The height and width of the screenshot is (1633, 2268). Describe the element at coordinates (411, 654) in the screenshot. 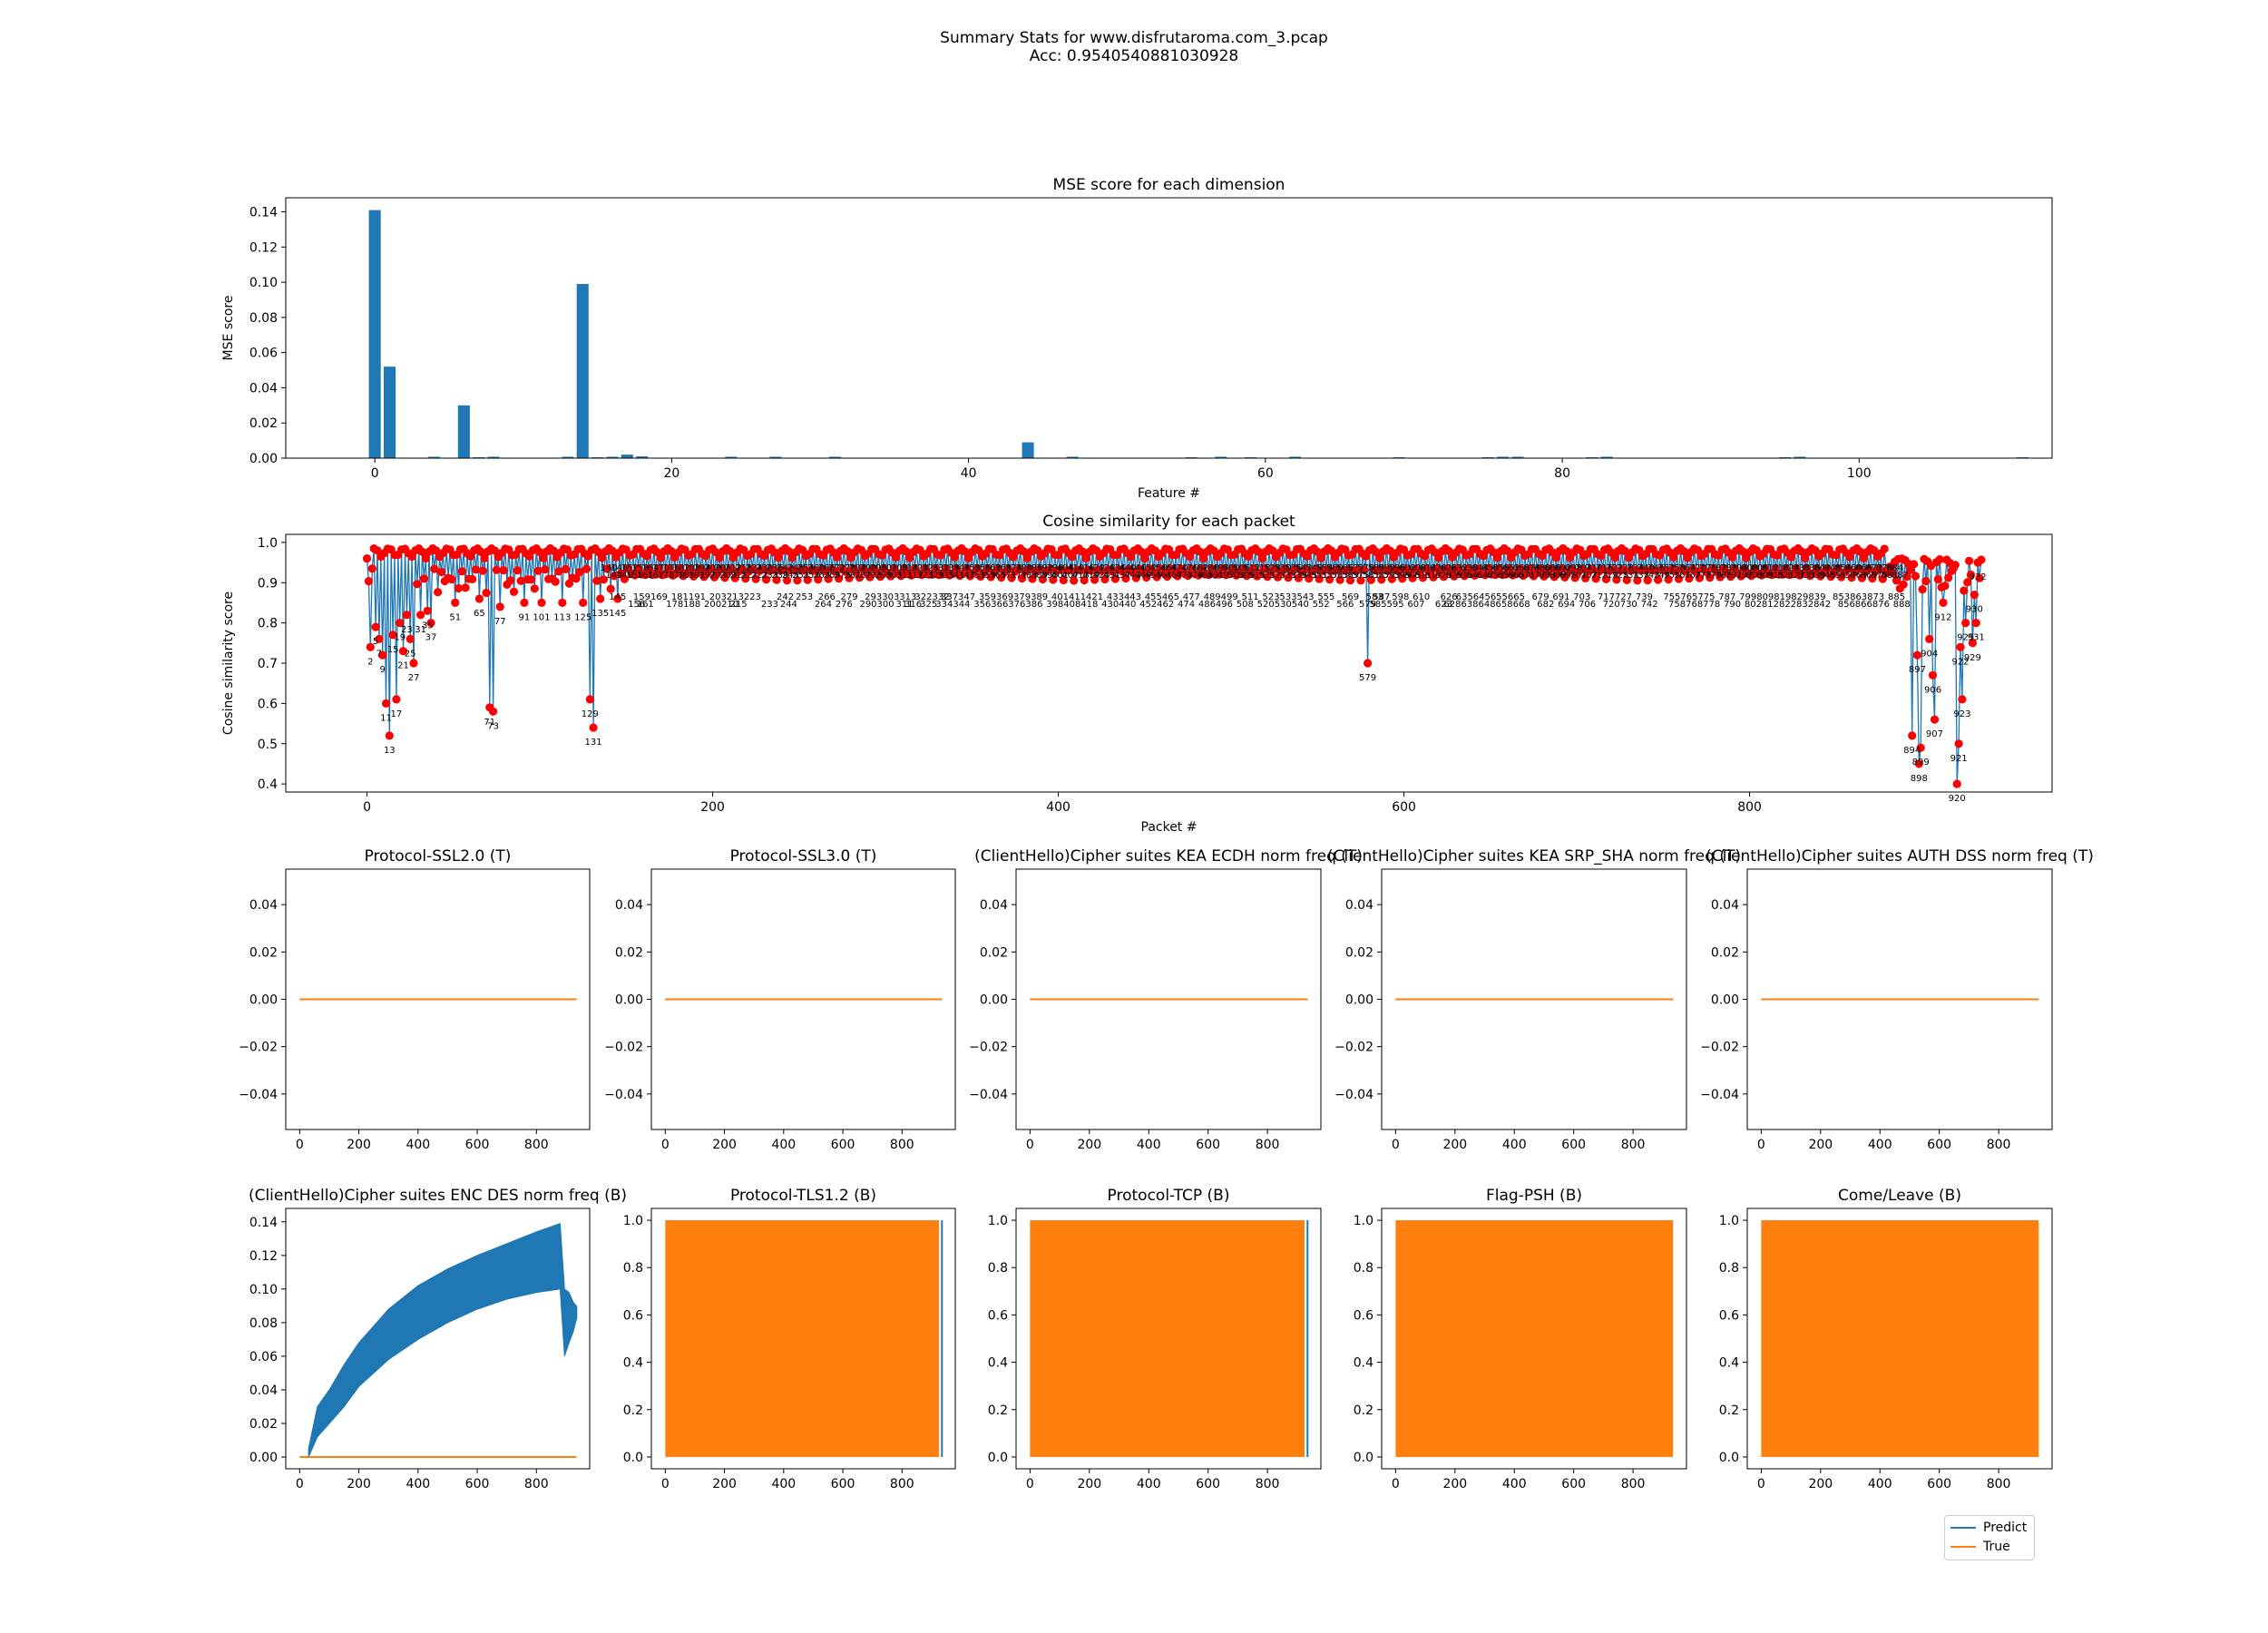

I see `data-label: 25` at that location.